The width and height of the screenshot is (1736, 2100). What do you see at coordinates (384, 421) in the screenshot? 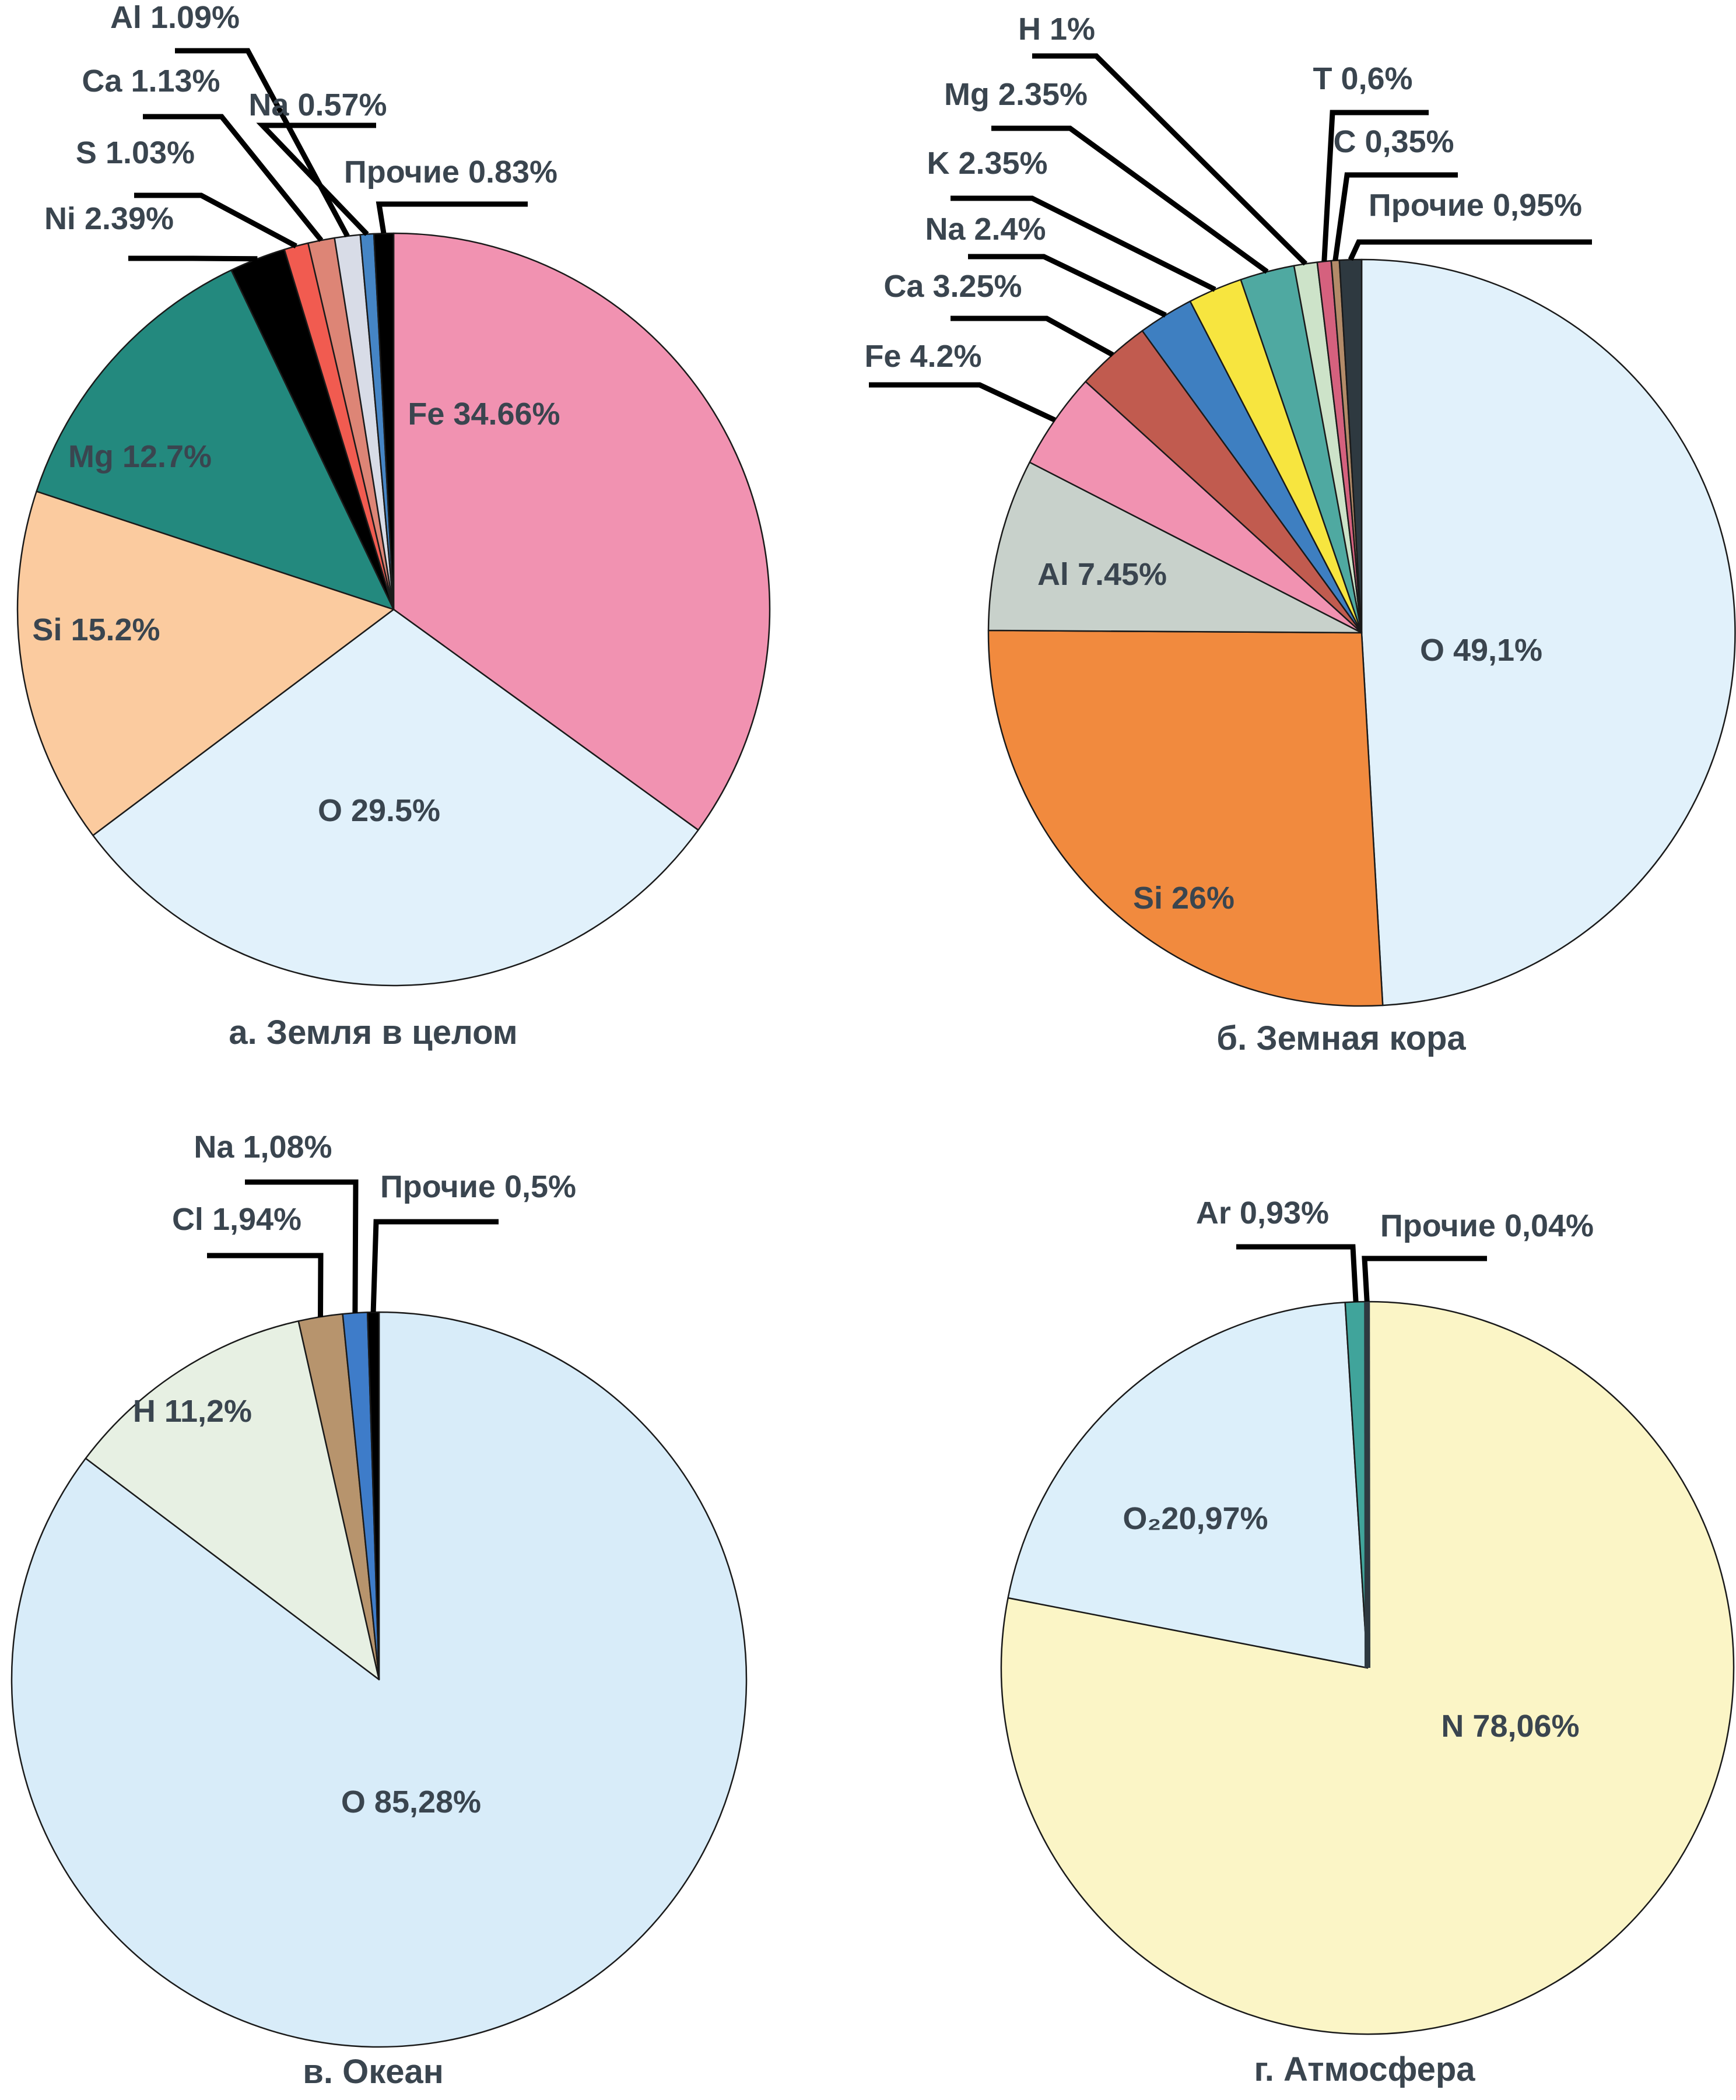
I see `slice-other` at bounding box center [384, 421].